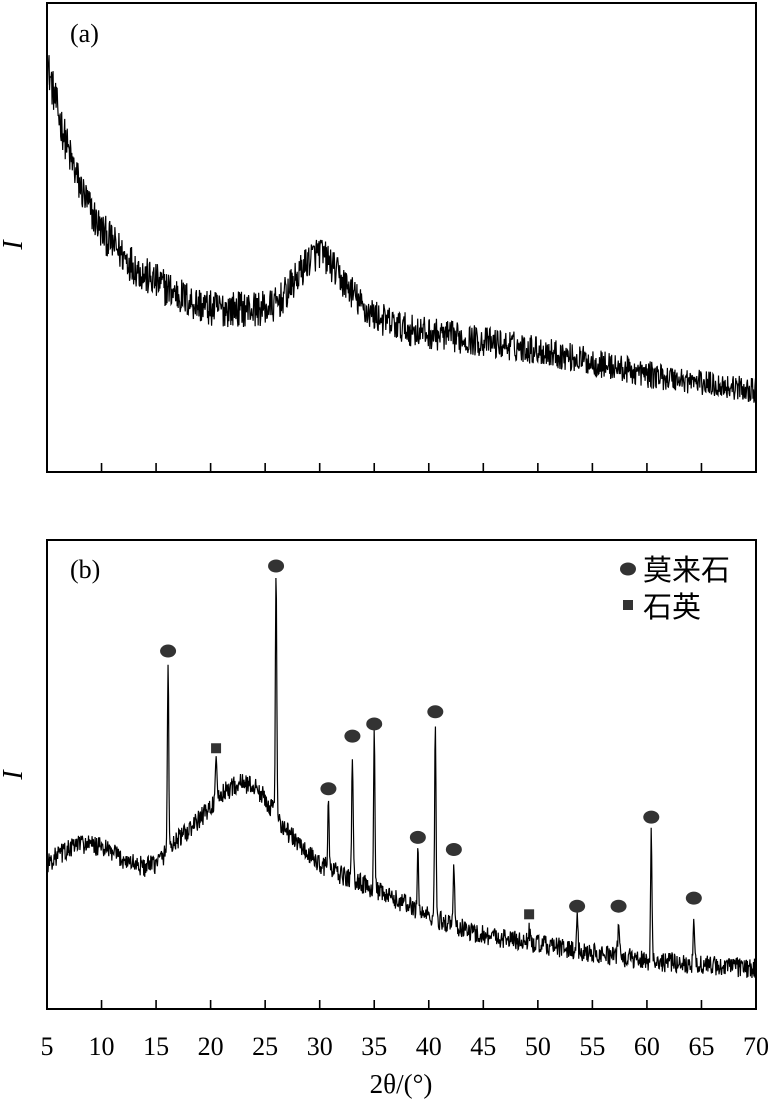 This screenshot has width=775, height=1110. What do you see at coordinates (672, 607) in the screenshot?
I see `legend-label-quartz: 石英` at bounding box center [672, 607].